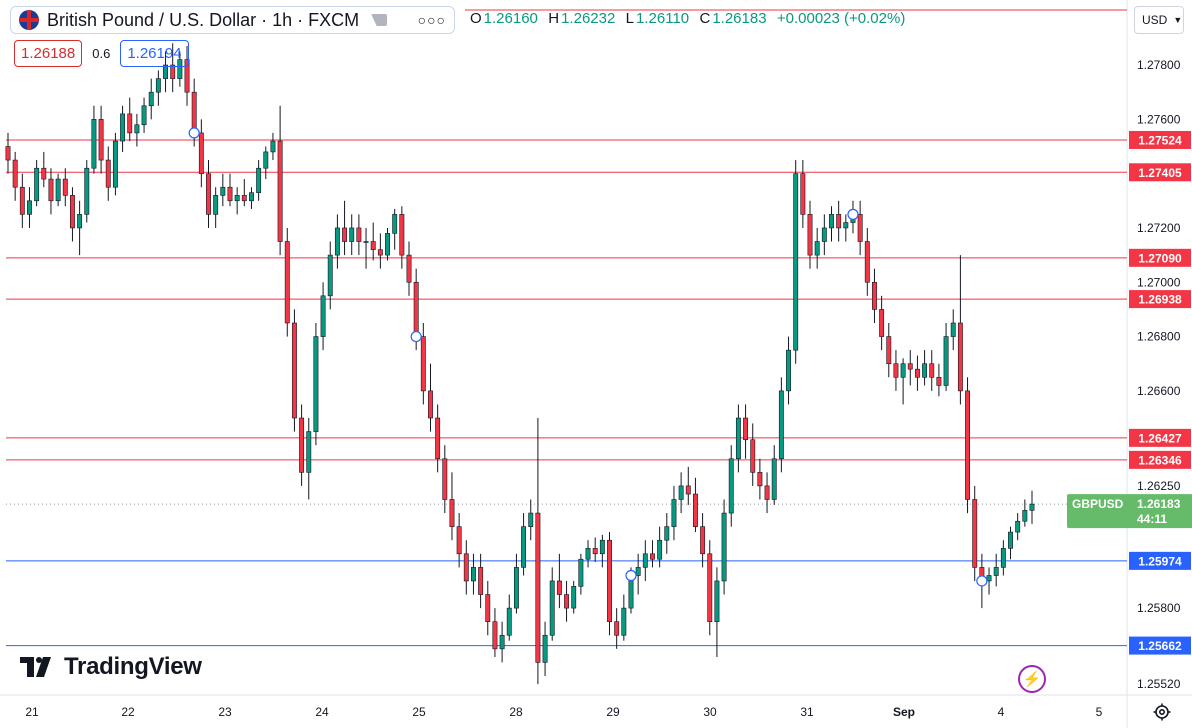 The image size is (1192, 728). I want to click on settings-button, so click(1162, 712).